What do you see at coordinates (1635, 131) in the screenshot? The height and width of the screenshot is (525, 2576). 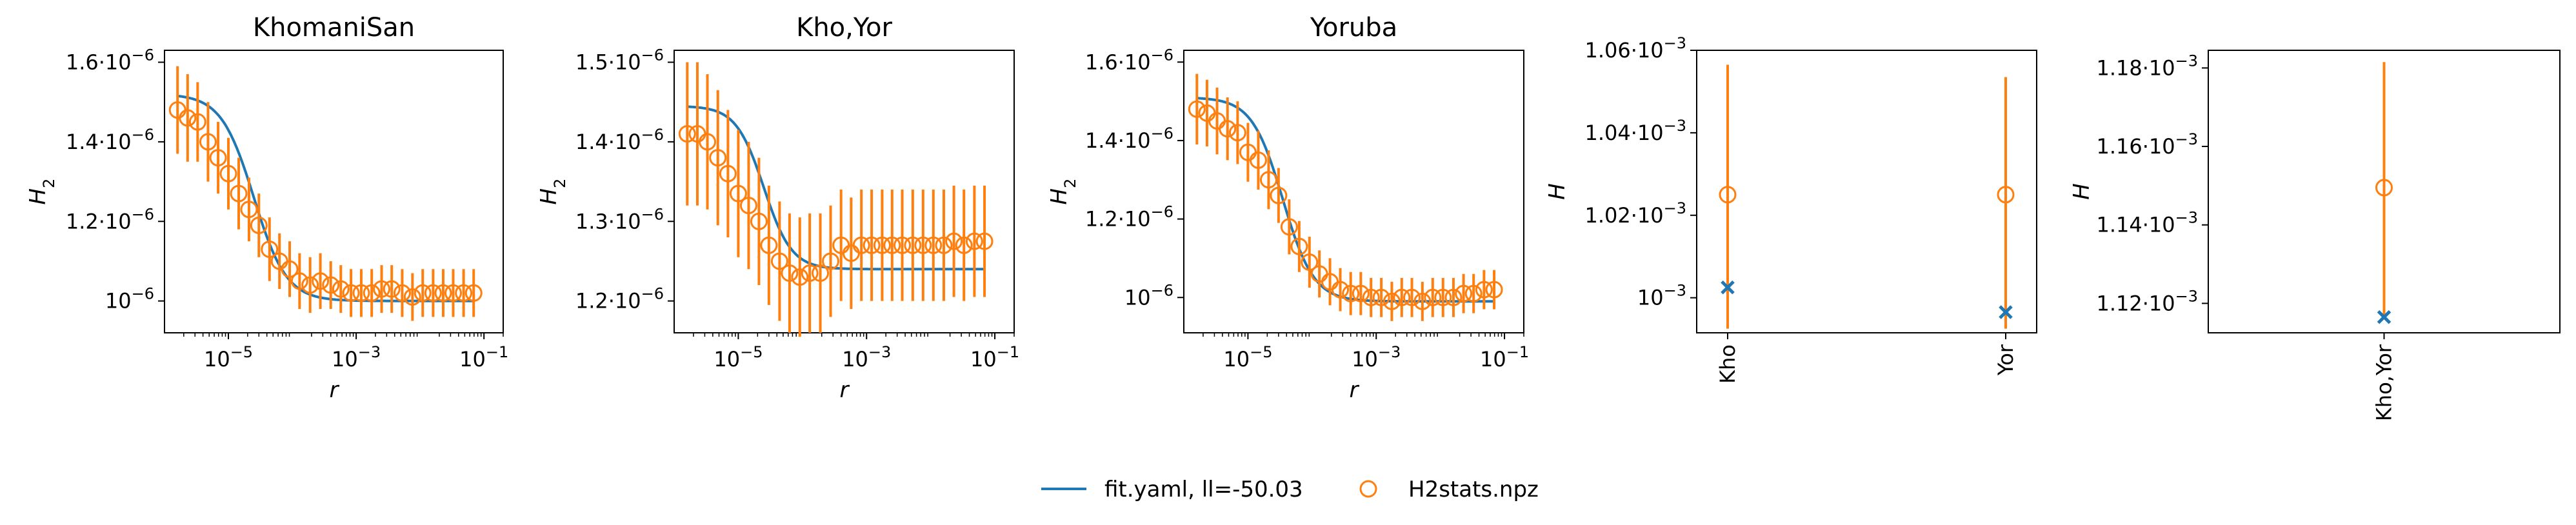 I see `y-tick-label: 1.04·10⁻³` at bounding box center [1635, 131].